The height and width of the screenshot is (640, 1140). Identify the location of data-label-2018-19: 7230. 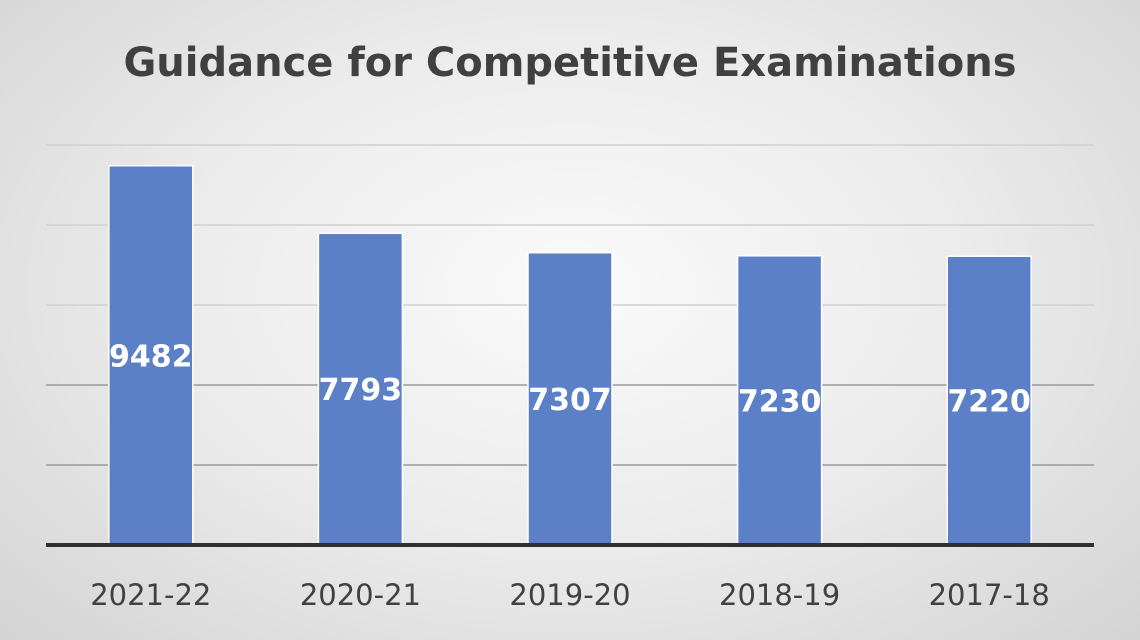
(780, 401).